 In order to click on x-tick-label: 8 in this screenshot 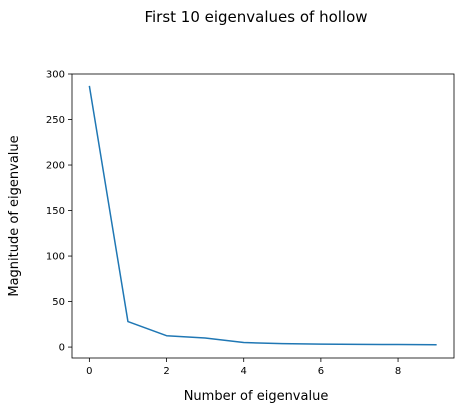, I will do `click(398, 371)`.